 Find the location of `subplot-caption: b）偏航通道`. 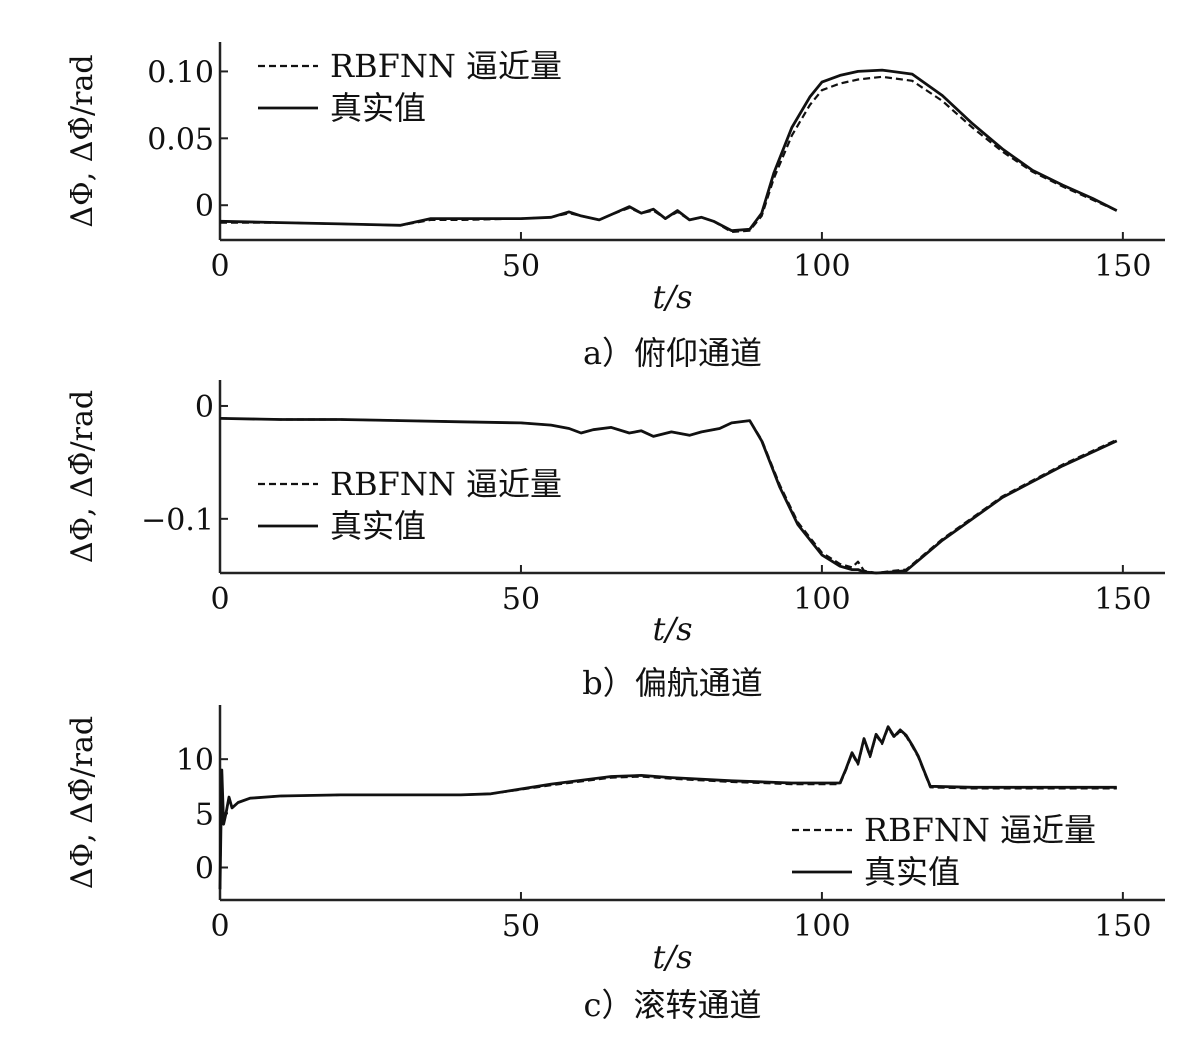

subplot-caption: b）偏航通道 is located at coordinates (672, 683).